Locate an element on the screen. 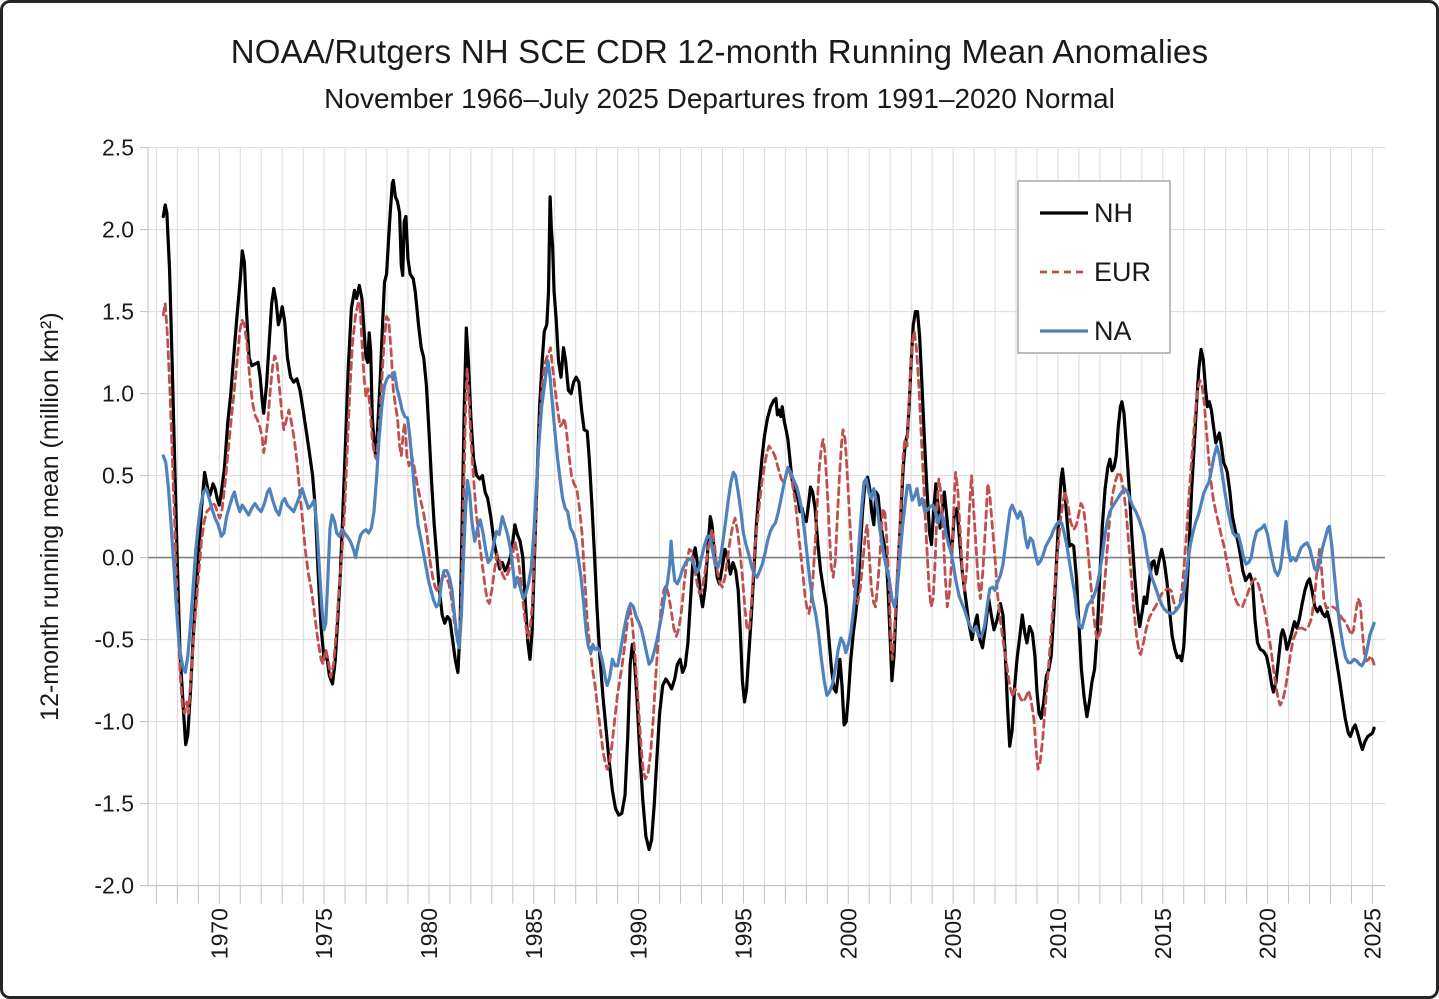 The image size is (1439, 999). y-tick-label: -1.5 is located at coordinates (114, 804).